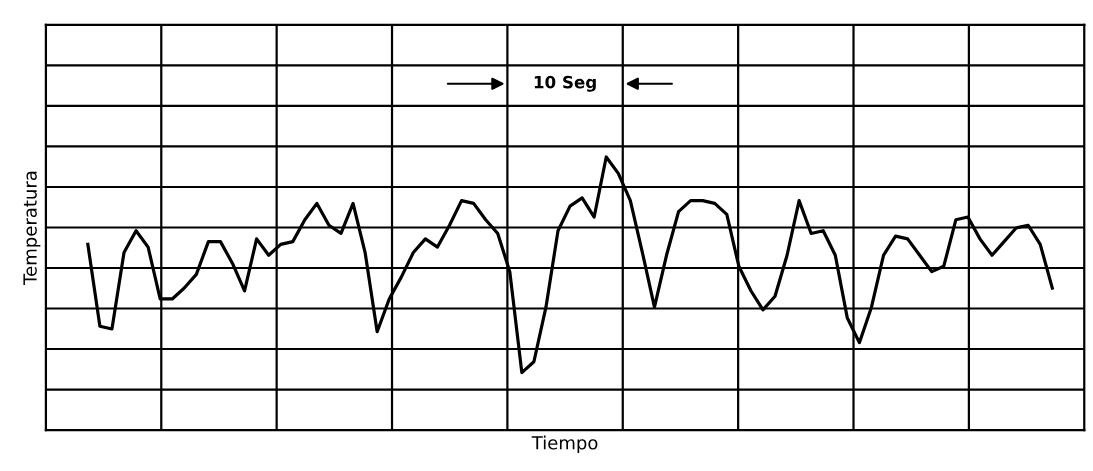  I want to click on x-axis-title: Tiempo, so click(564, 444).